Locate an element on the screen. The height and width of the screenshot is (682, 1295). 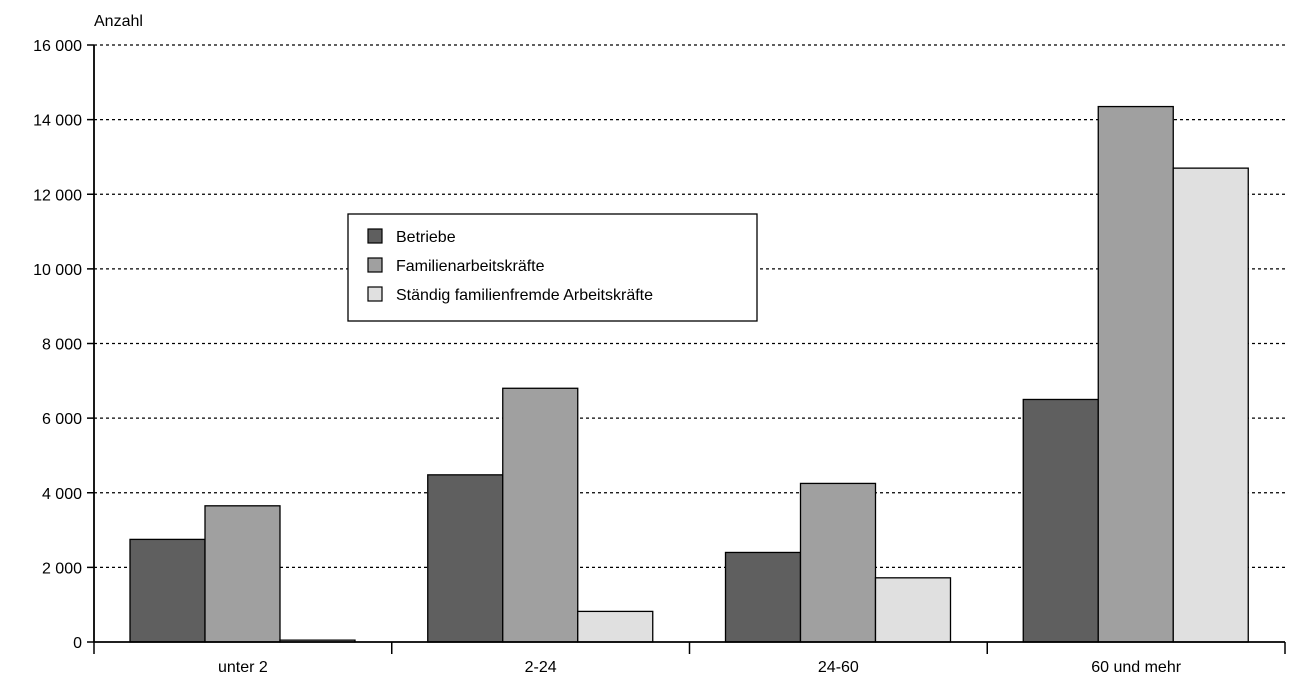
y-tick-label: 4 000 is located at coordinates (62, 494).